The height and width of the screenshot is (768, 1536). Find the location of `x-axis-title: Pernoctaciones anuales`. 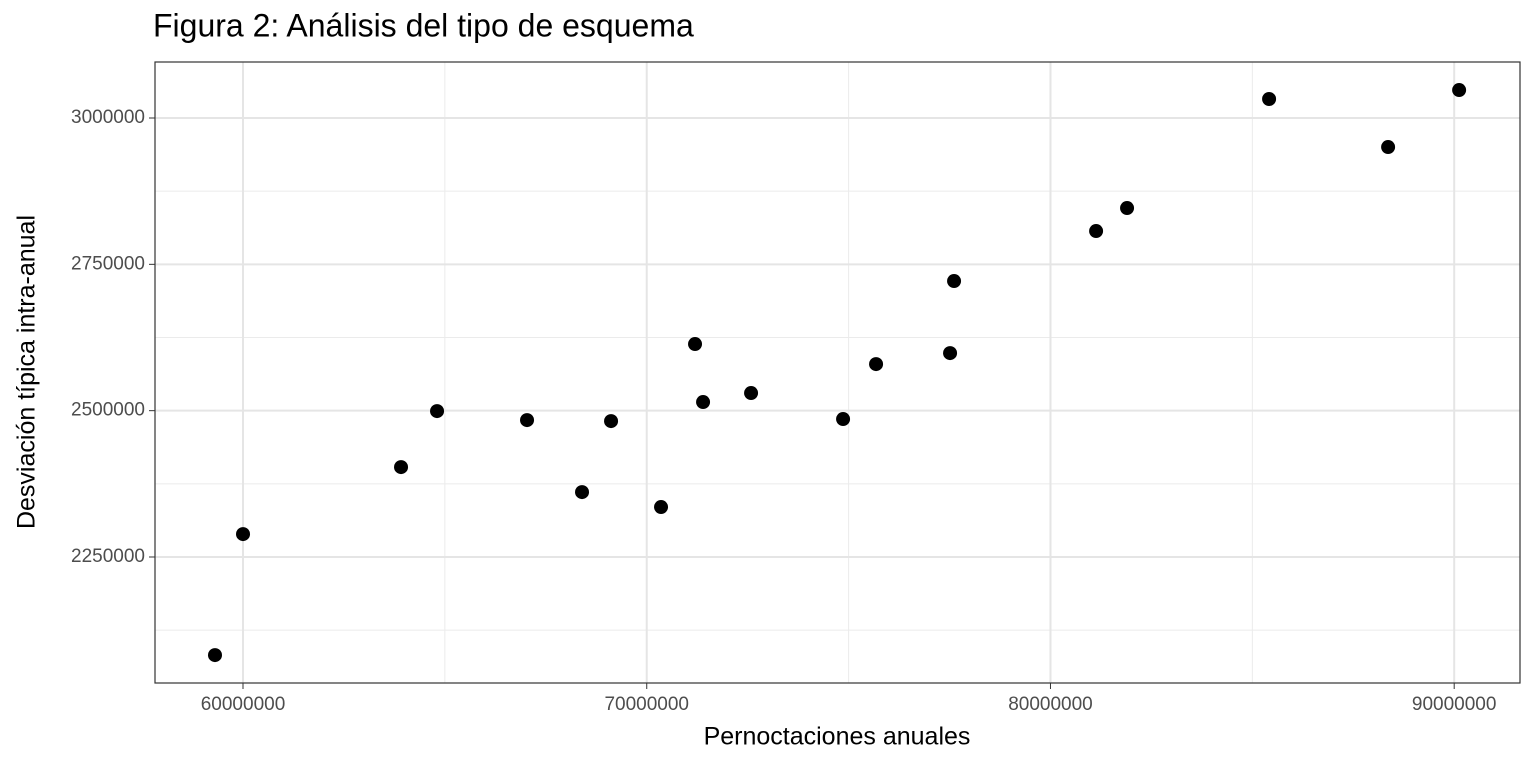

x-axis-title: Pernoctaciones anuales is located at coordinates (837, 737).